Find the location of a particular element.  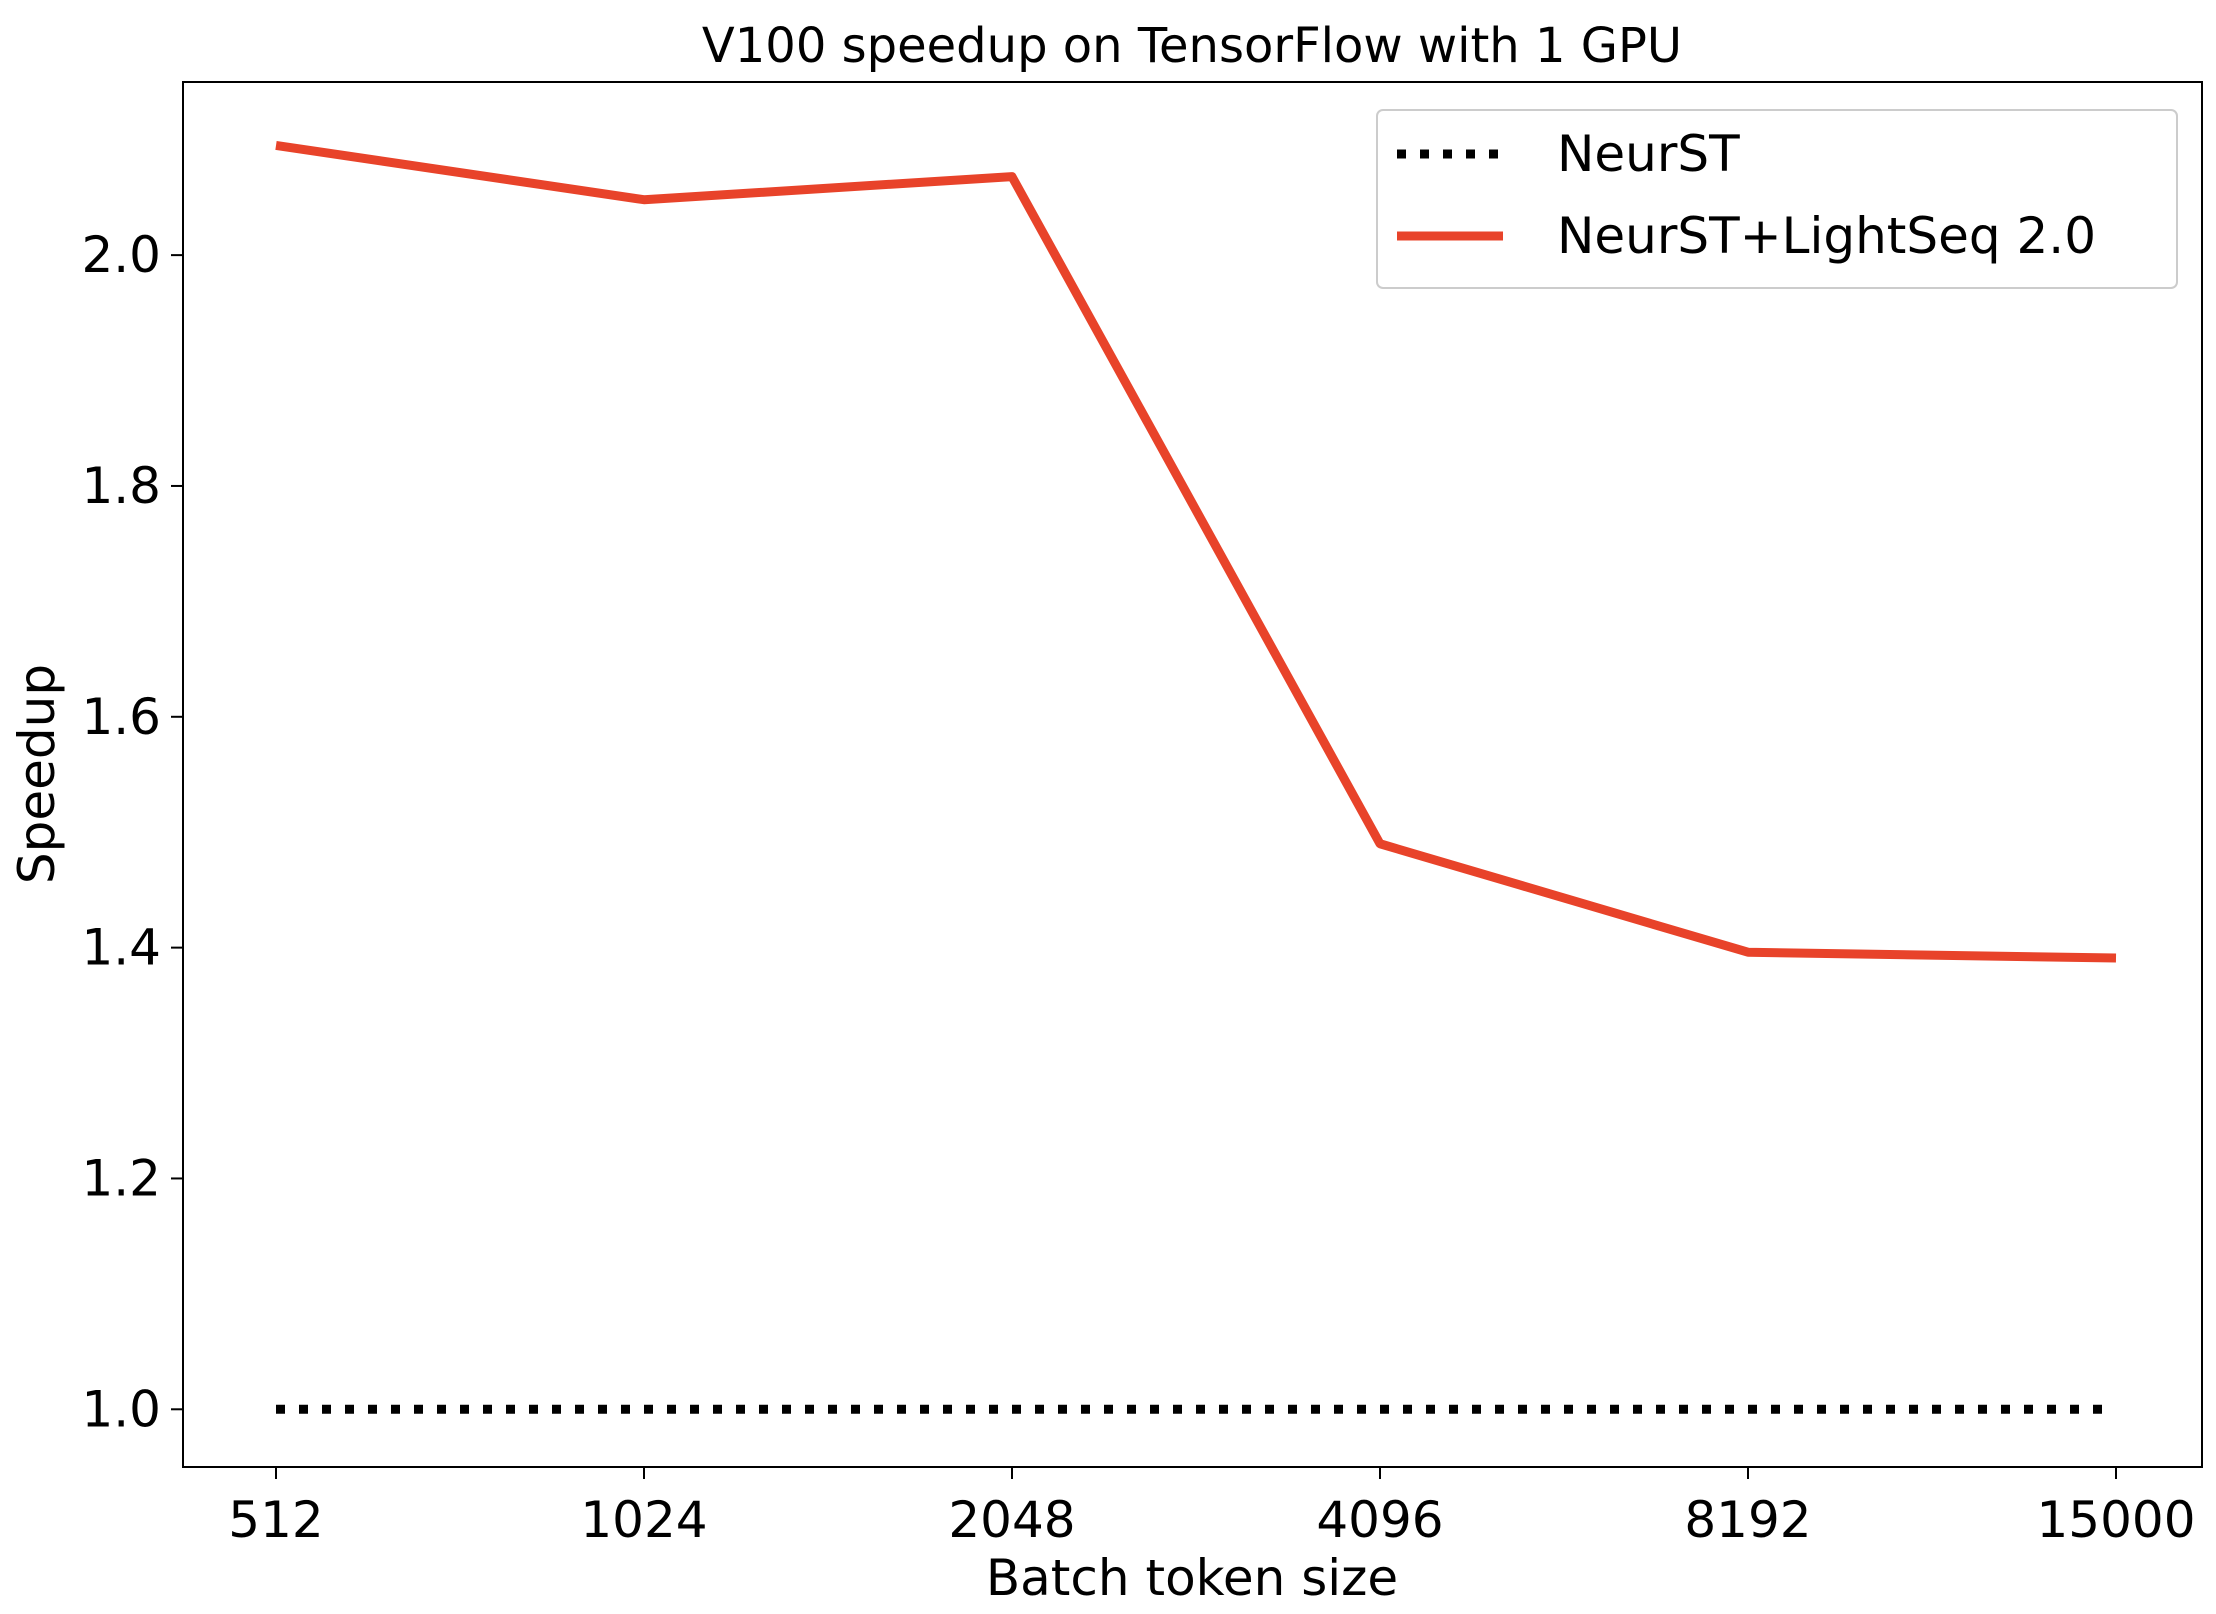

legend-label-lightseq: NeurST+LightSeq 2.0 is located at coordinates (1826, 236).